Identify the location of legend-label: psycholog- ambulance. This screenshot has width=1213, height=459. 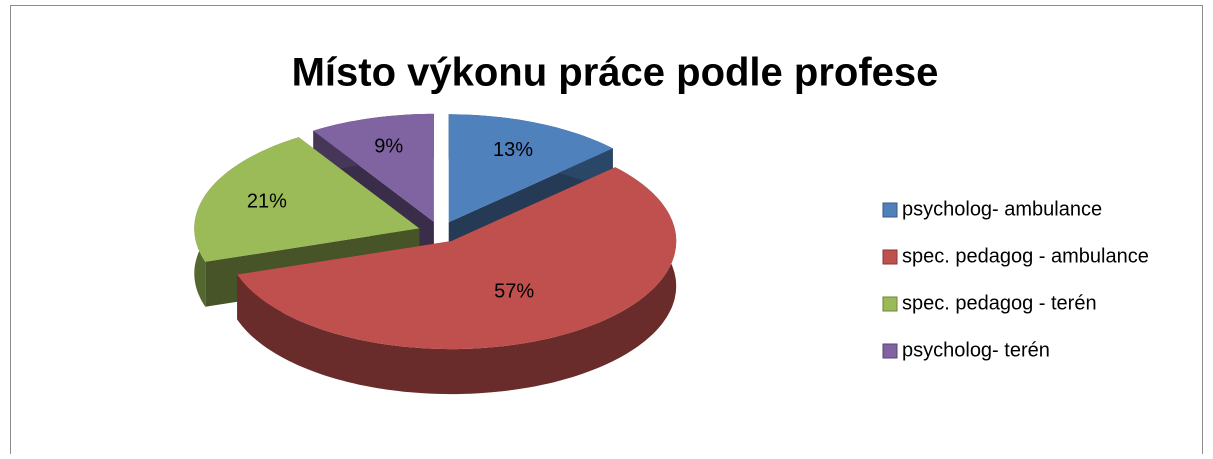
(1002, 209).